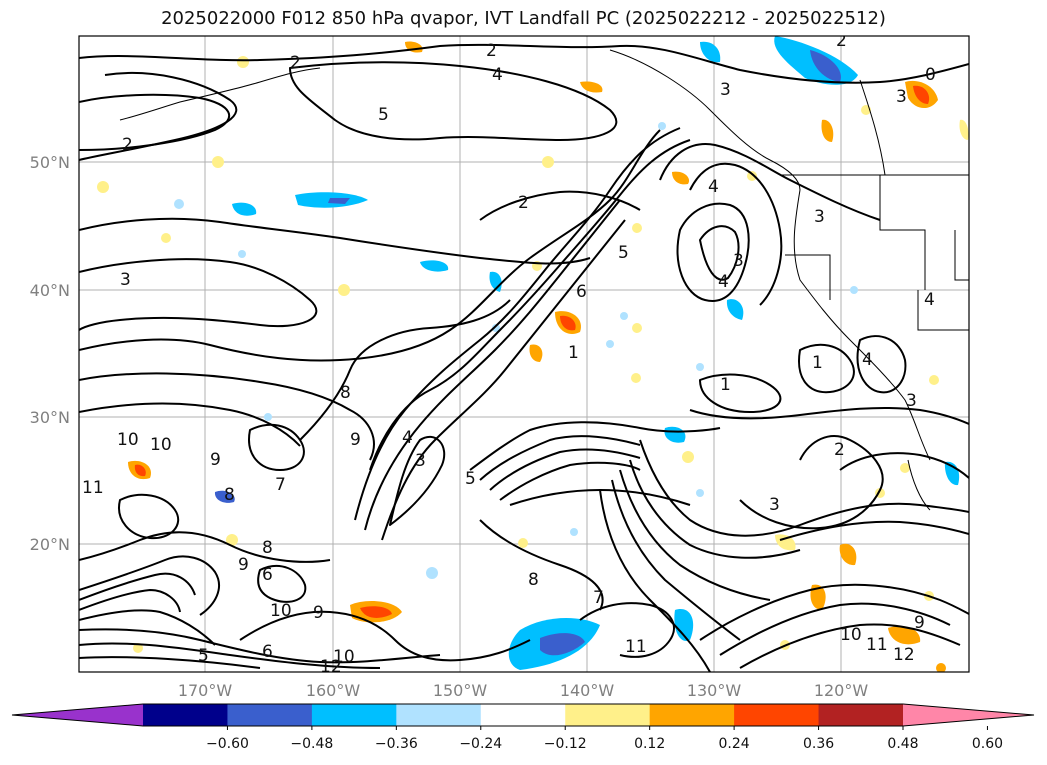  Describe the element at coordinates (930, 75) in the screenshot. I see `contour-label: 0` at that location.